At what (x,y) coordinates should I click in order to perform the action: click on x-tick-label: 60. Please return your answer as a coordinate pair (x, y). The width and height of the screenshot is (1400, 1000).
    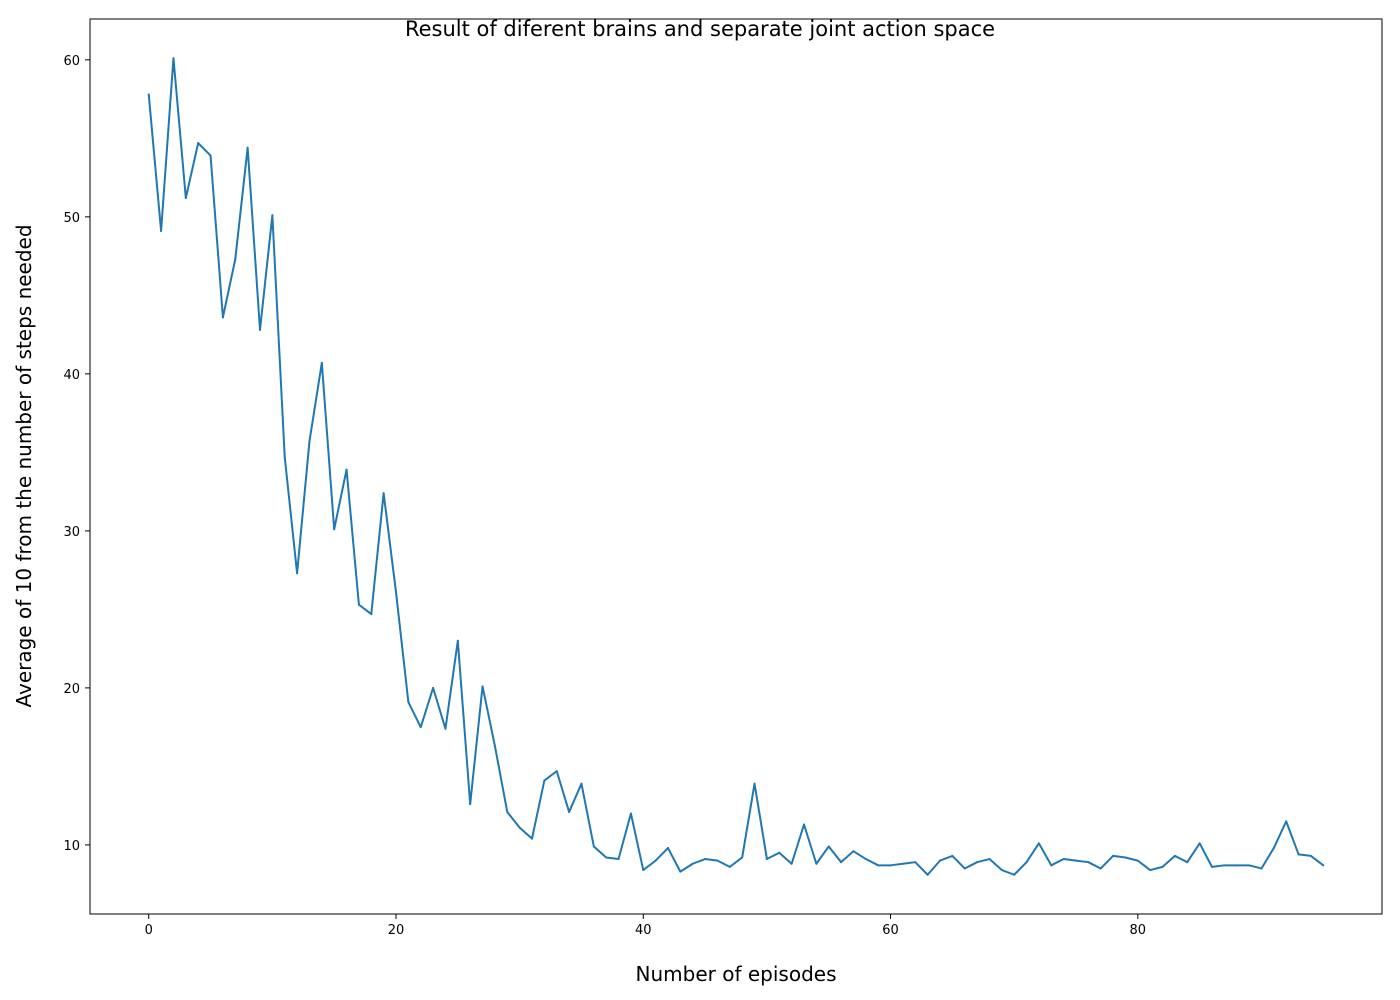
    Looking at the image, I should click on (890, 930).